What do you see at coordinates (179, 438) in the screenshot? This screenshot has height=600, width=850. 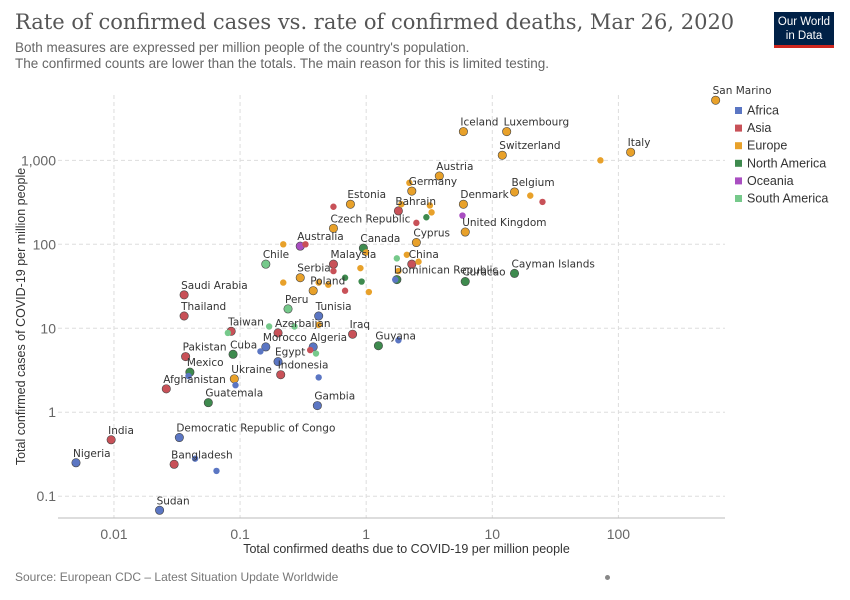 I see `point-democratic-republic-of-congo` at bounding box center [179, 438].